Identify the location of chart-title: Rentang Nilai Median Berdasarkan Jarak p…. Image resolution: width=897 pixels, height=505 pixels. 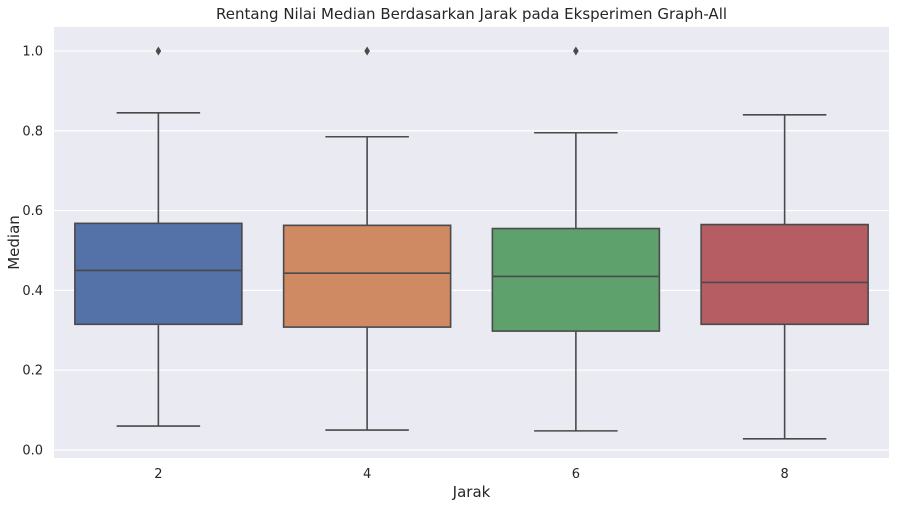
(471, 14).